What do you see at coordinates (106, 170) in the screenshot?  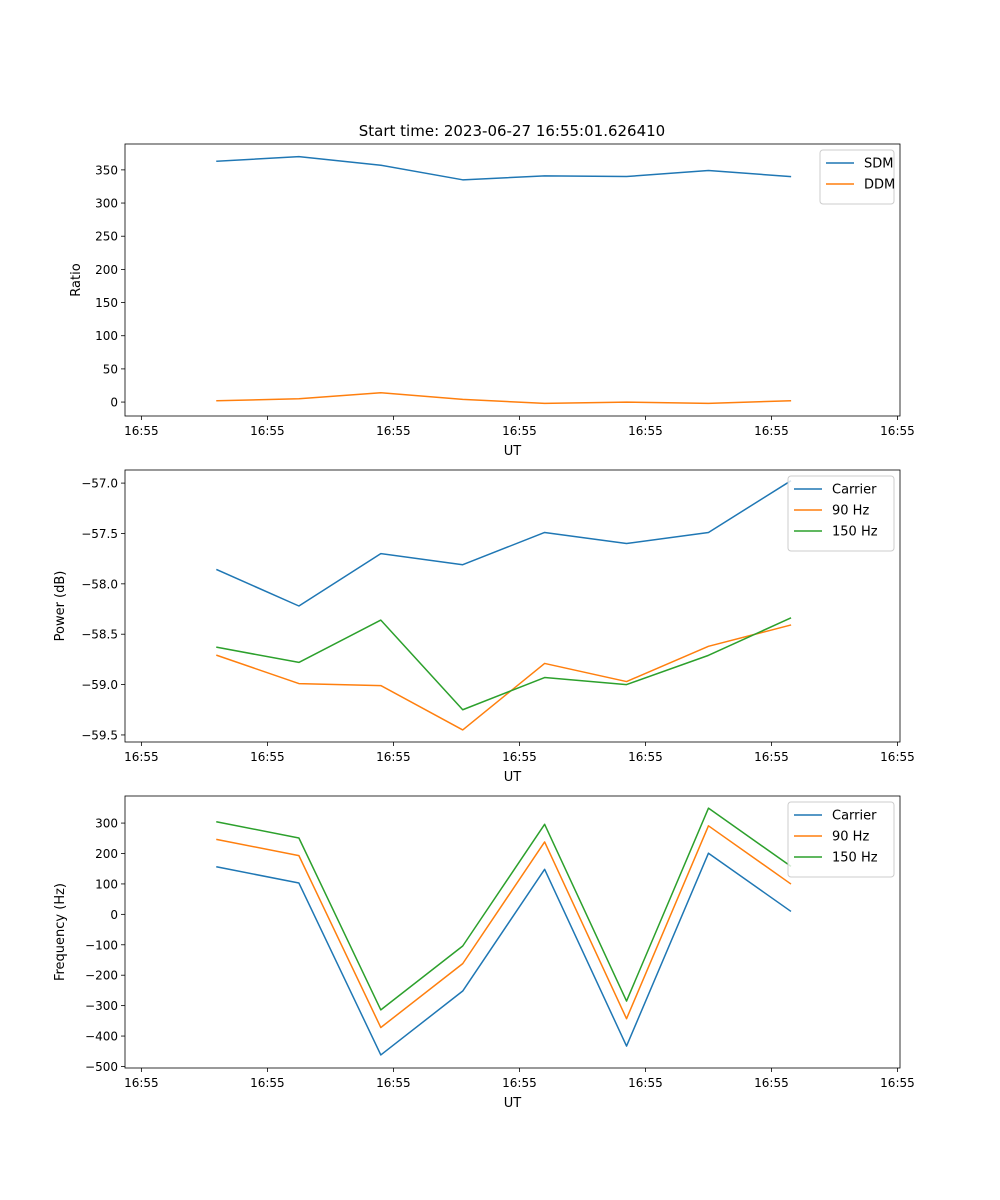 I see `y-tick-label: 350` at bounding box center [106, 170].